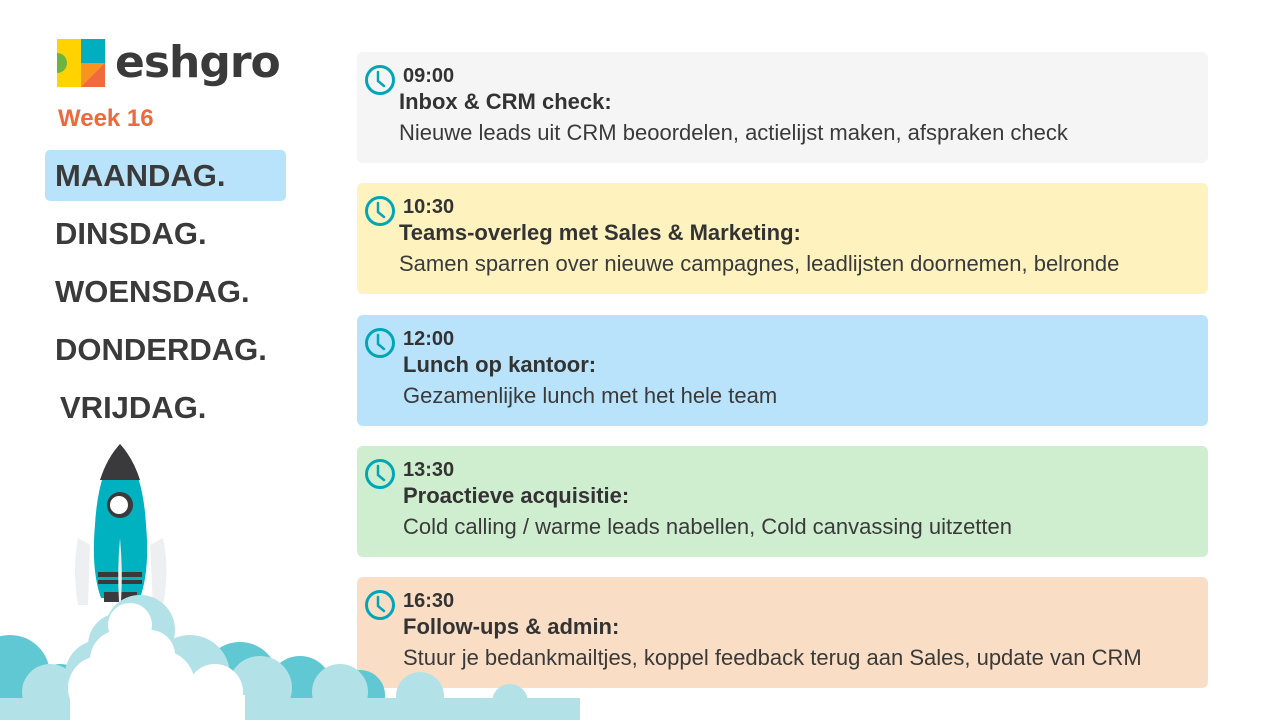 The width and height of the screenshot is (1280, 720). Describe the element at coordinates (106, 118) in the screenshot. I see `week-label: Week 16` at that location.